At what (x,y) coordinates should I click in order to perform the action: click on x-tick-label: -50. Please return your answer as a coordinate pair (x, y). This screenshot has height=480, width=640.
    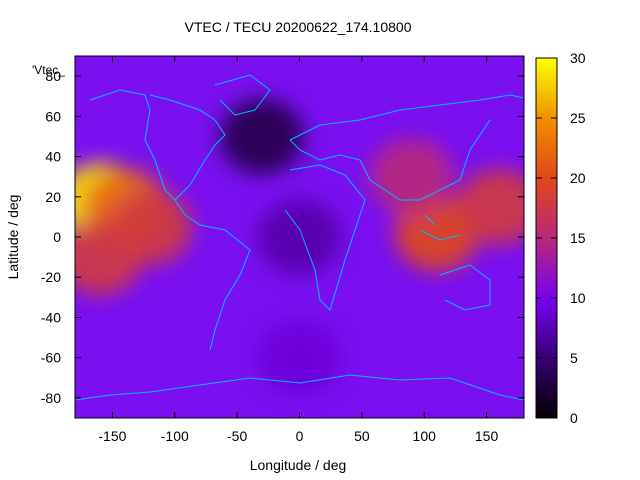
    Looking at the image, I should click on (237, 436).